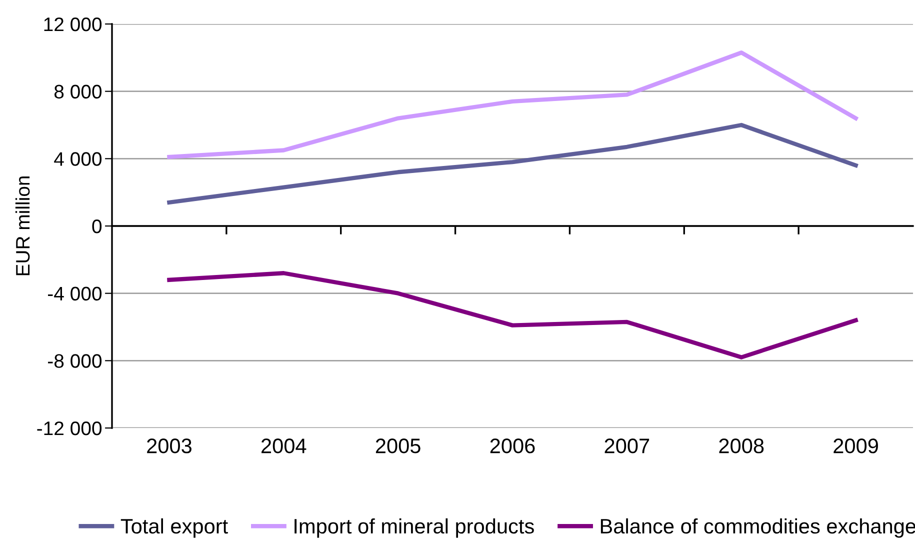 The width and height of the screenshot is (915, 551). Describe the element at coordinates (22, 226) in the screenshot. I see `y-axis-title: EUR million` at that location.